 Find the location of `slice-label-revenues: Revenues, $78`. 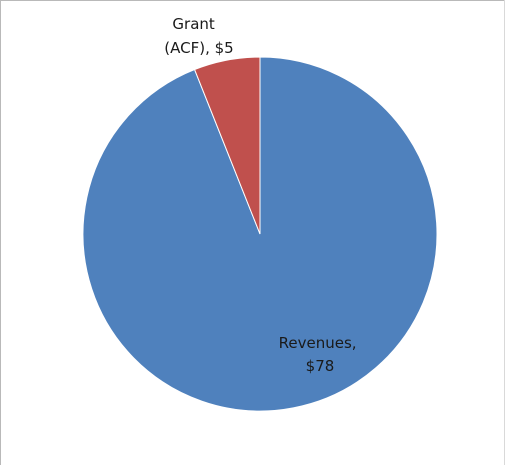

slice-label-revenues: Revenues, $78 is located at coordinates (320, 354).